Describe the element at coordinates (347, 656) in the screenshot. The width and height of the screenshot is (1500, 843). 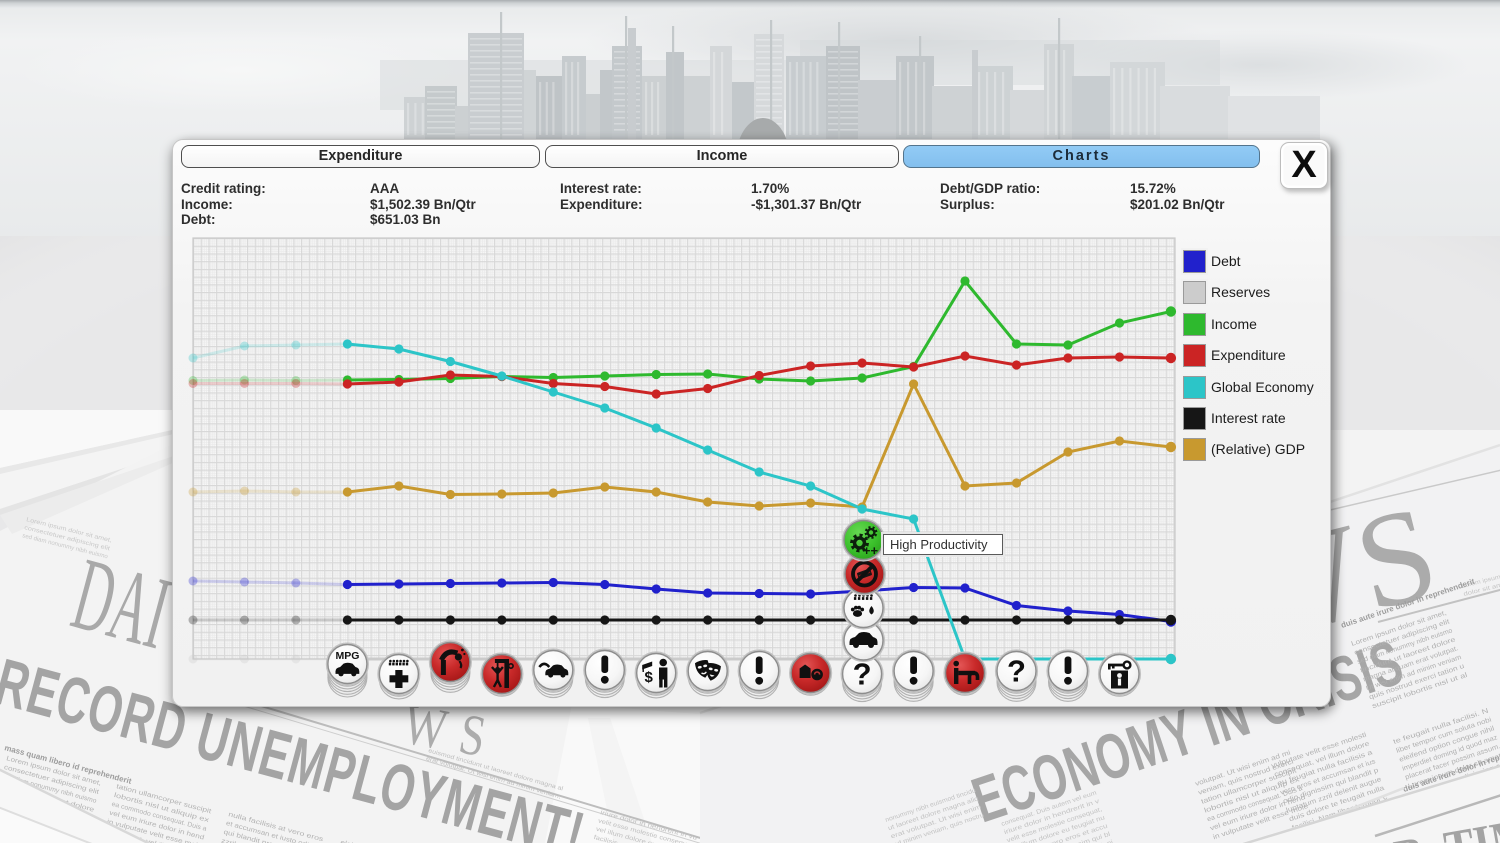
I see `svg-text: MPG` at that location.